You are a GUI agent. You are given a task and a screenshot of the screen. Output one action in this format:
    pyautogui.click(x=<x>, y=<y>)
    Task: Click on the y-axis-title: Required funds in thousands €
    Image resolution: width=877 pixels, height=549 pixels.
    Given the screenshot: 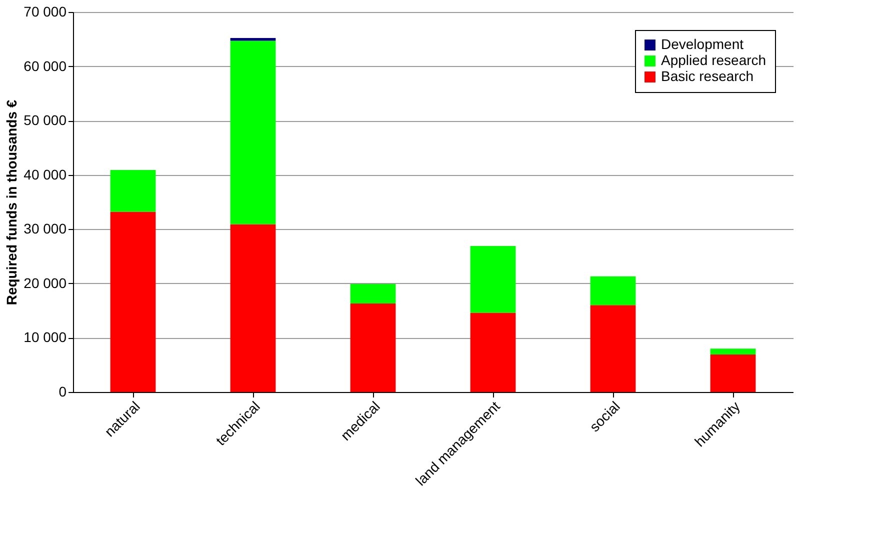 What is the action you would take?
    pyautogui.click(x=12, y=203)
    